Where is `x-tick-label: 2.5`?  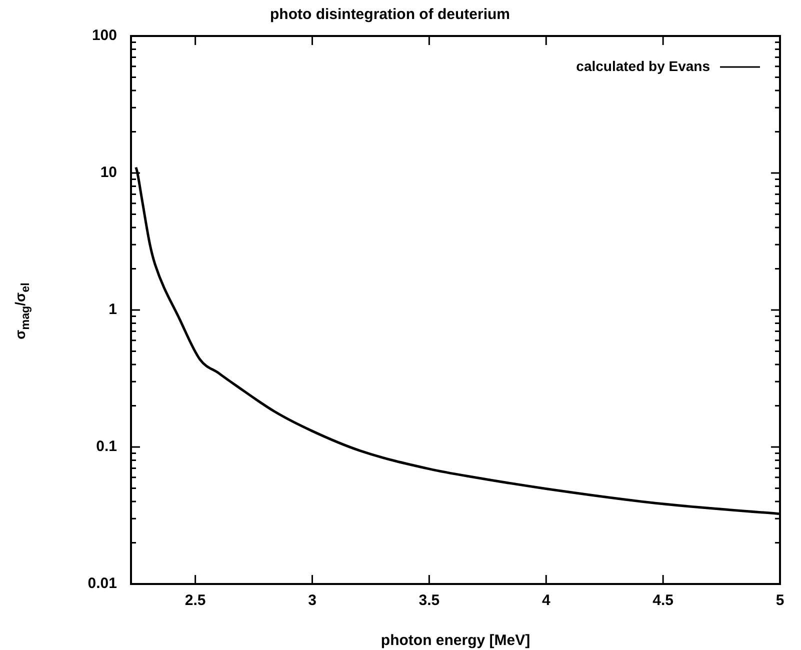
x-tick-label: 2.5 is located at coordinates (195, 601).